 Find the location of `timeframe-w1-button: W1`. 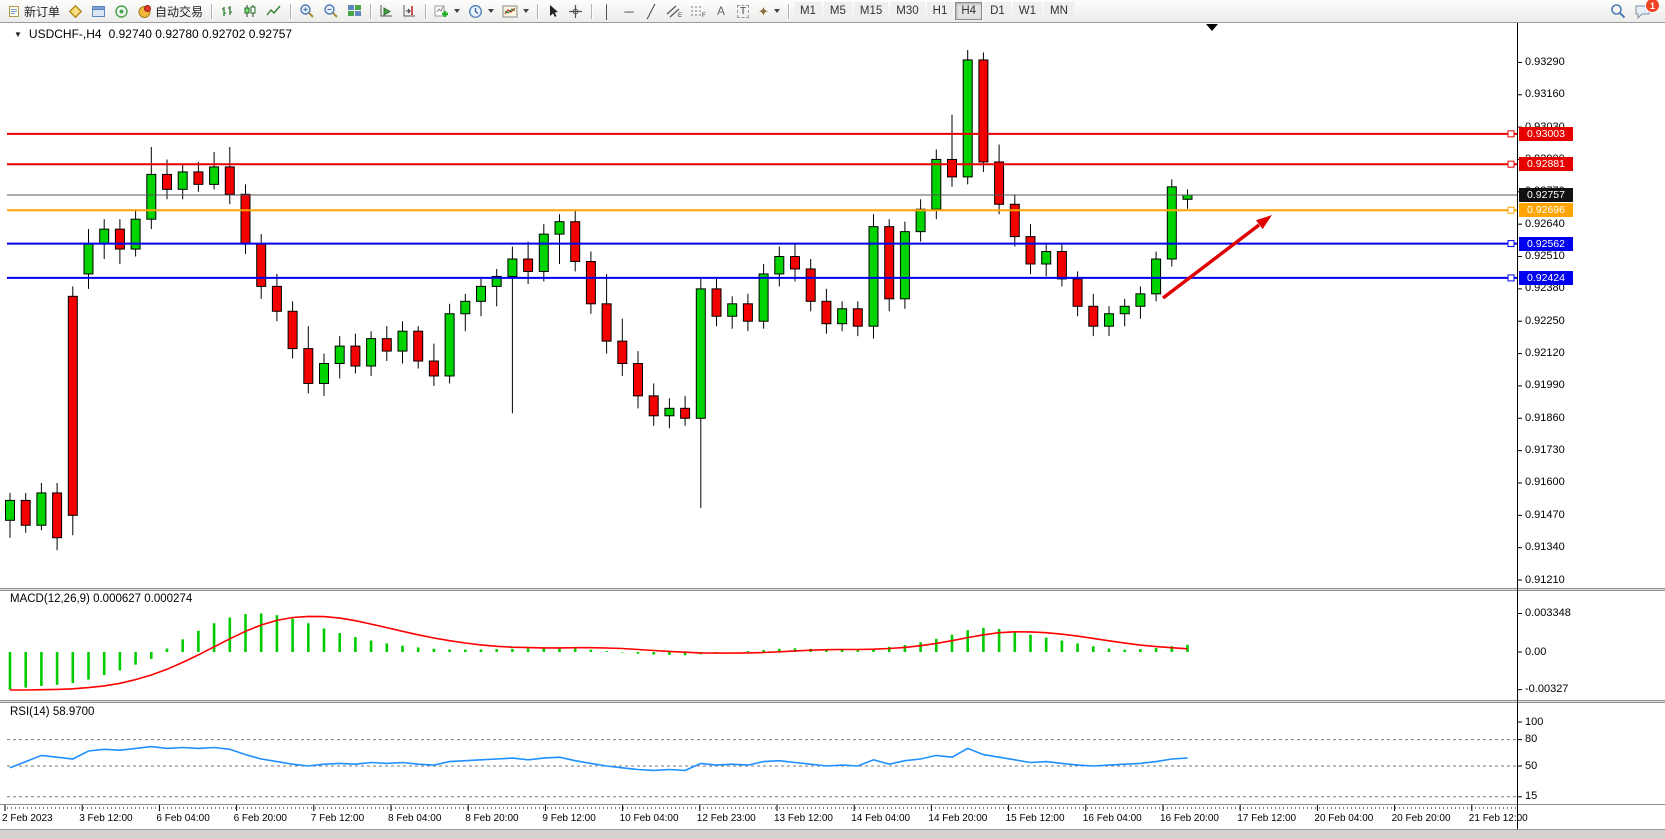

timeframe-w1-button: W1 is located at coordinates (1027, 11).